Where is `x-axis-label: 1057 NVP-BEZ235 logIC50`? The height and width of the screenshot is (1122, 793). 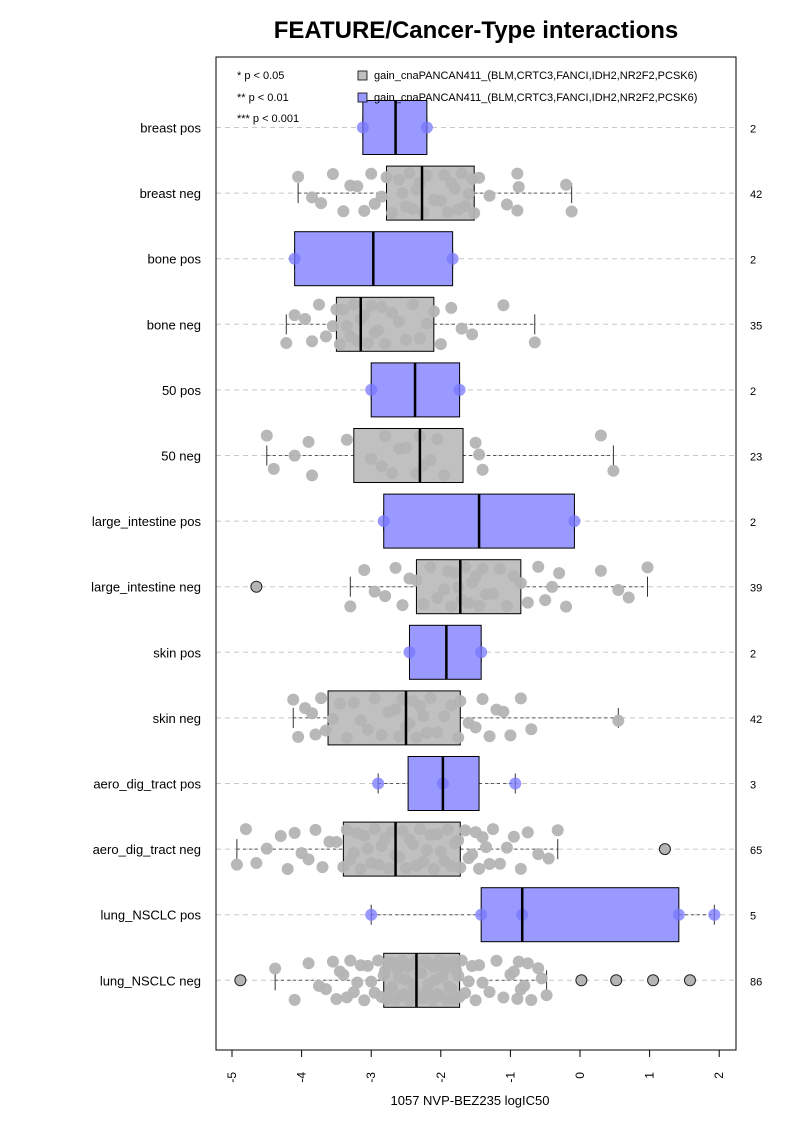 x-axis-label: 1057 NVP-BEZ235 logIC50 is located at coordinates (470, 1100).